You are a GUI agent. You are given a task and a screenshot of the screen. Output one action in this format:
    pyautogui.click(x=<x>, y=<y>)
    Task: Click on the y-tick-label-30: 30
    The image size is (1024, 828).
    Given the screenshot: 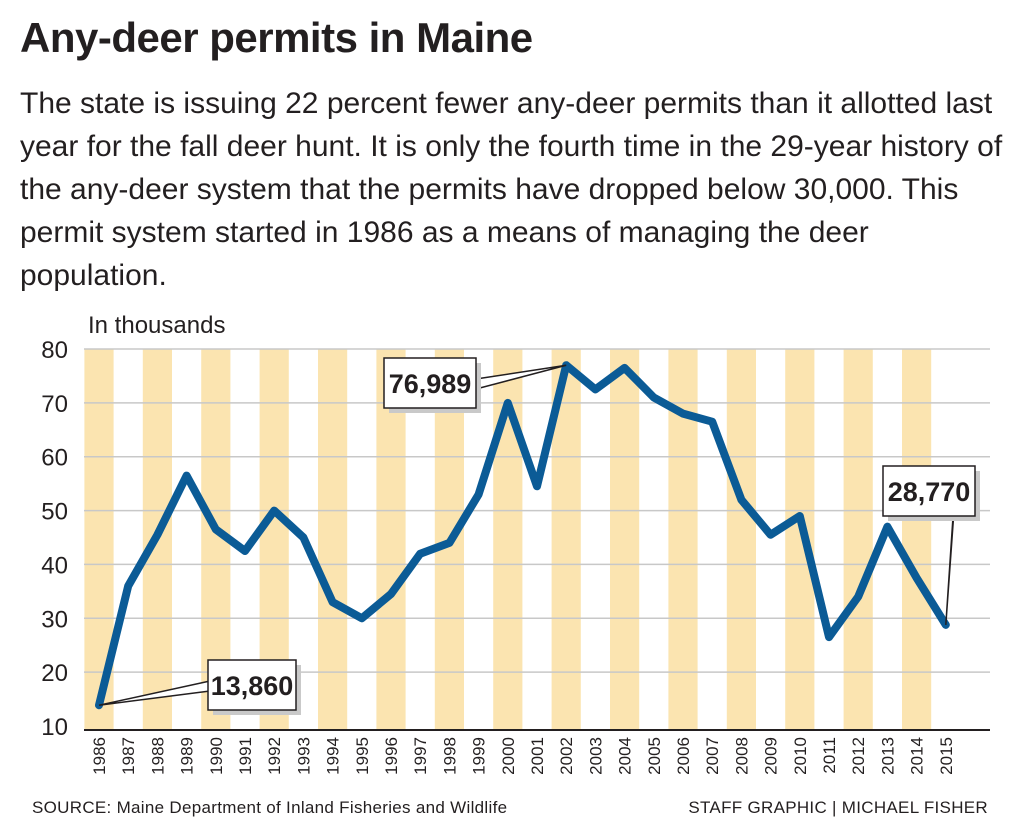 What is the action you would take?
    pyautogui.click(x=54, y=619)
    